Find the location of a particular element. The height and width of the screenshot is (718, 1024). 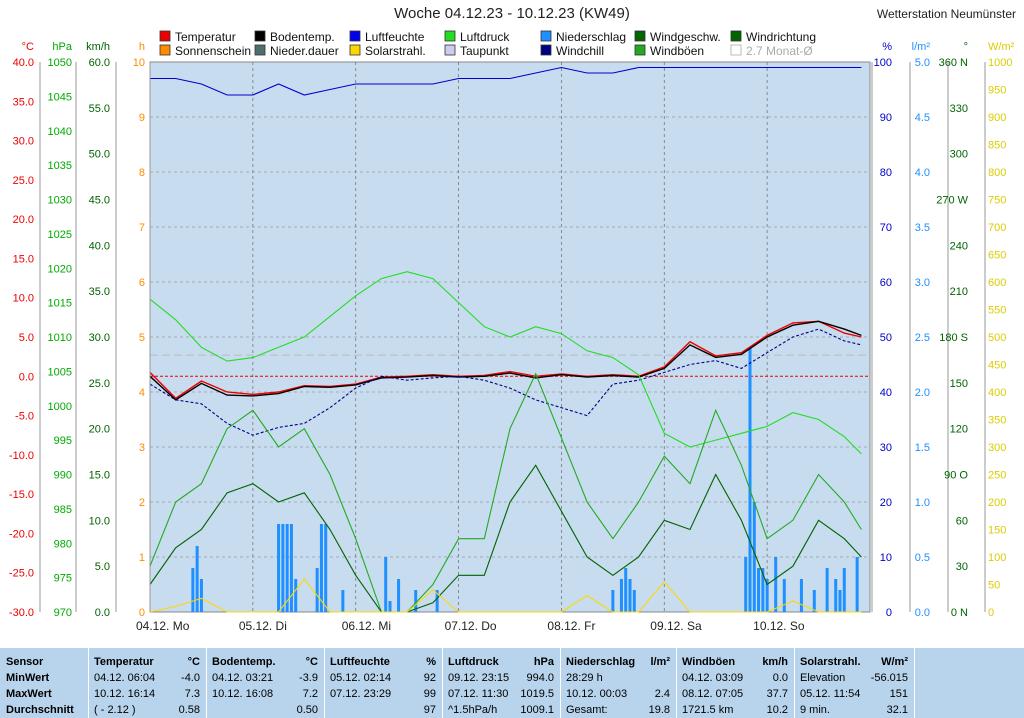

y-tick-rain: 4.0 is located at coordinates (922, 173).